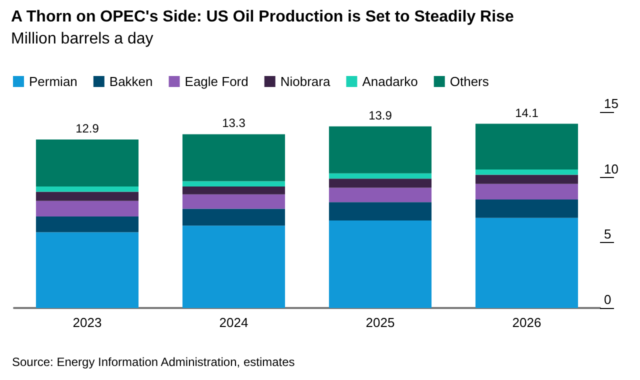  What do you see at coordinates (87, 322) in the screenshot?
I see `x-tick-label: 2023` at bounding box center [87, 322].